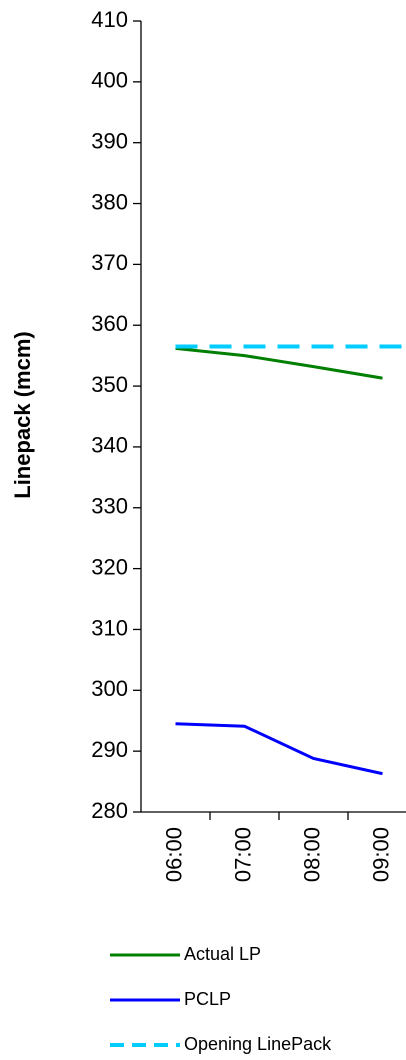 This screenshot has width=406, height=1060. I want to click on x-tick-label: 07:00, so click(242, 854).